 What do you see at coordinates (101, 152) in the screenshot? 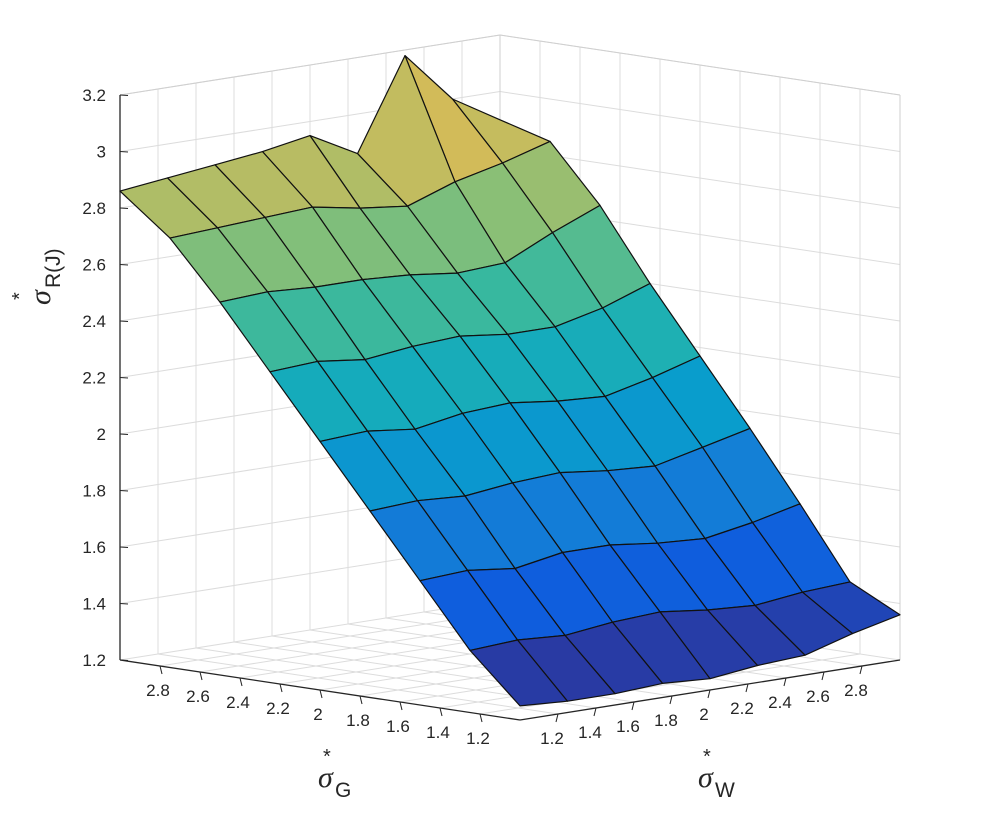
I see `z-tick-label: 3` at bounding box center [101, 152].